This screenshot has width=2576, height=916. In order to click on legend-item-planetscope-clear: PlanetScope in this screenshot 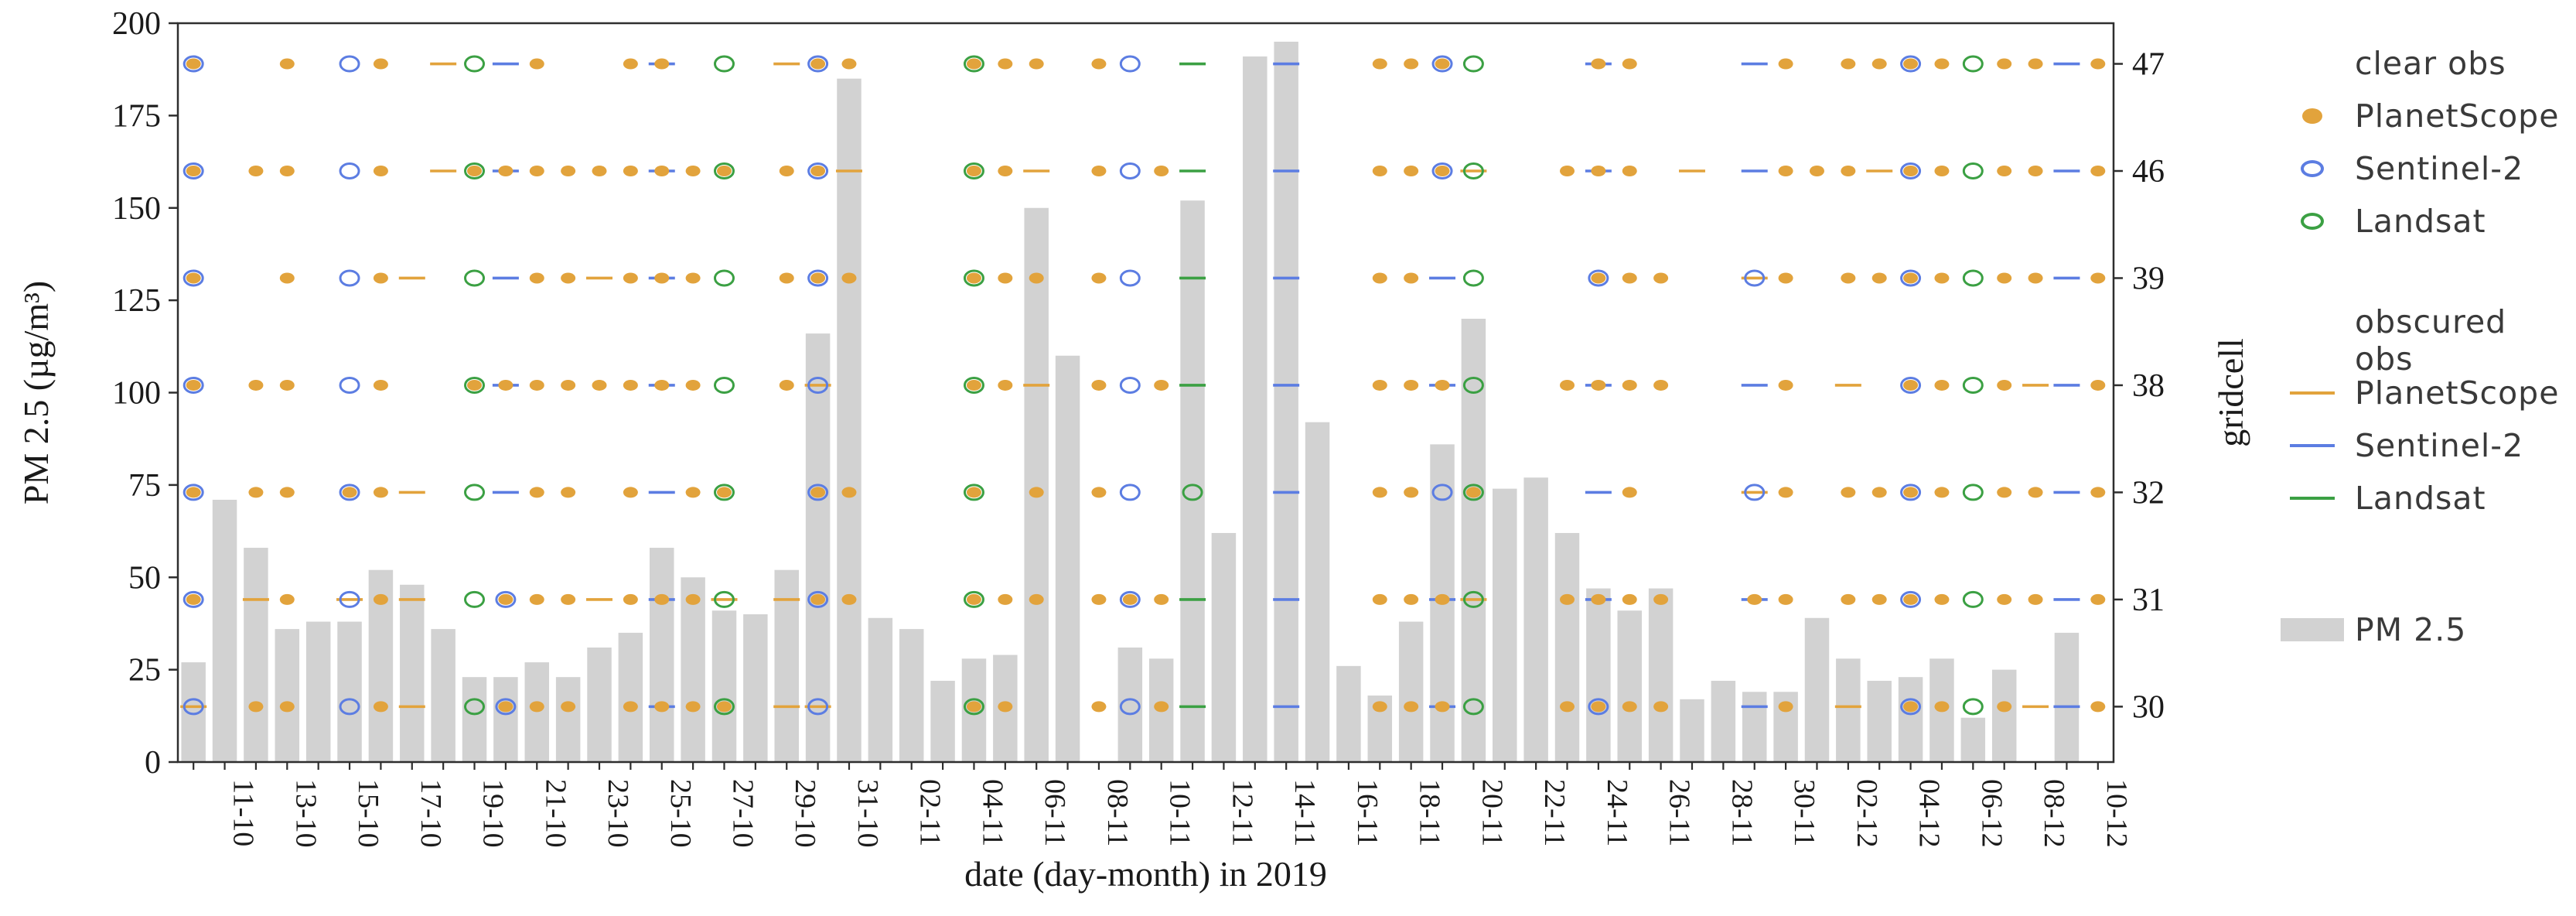, I will do `click(2420, 116)`.